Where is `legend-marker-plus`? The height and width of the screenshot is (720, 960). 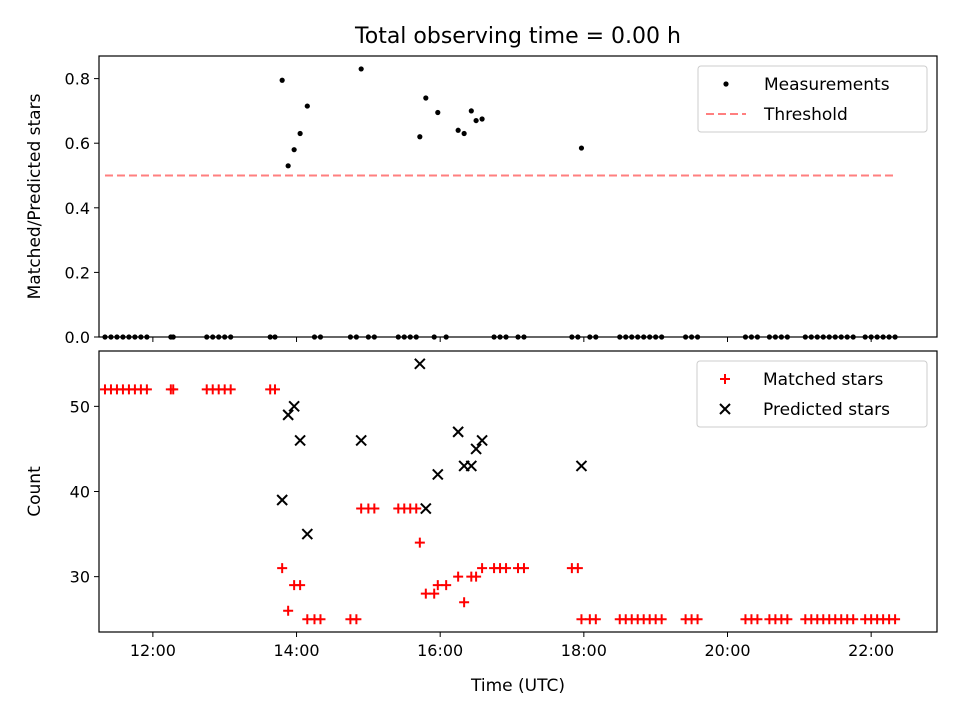
legend-marker-plus is located at coordinates (725, 379).